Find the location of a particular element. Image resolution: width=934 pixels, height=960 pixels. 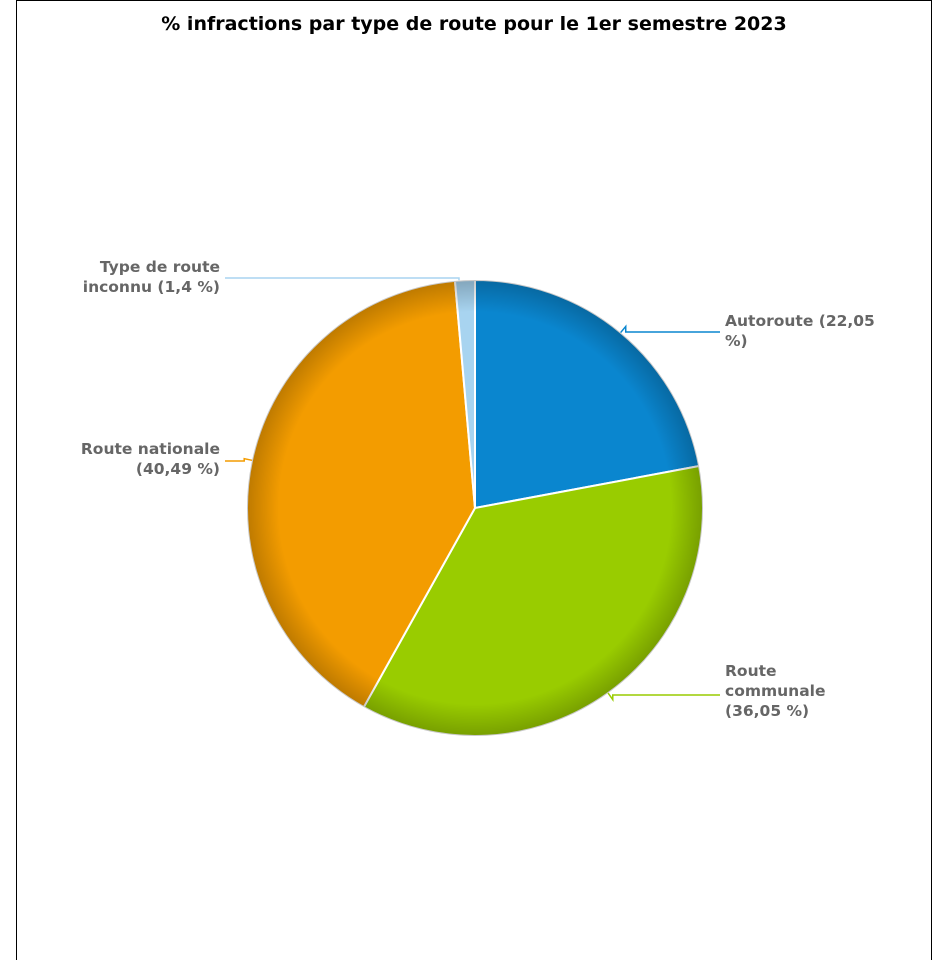

slice-label-line: Type de route is located at coordinates (160, 267).